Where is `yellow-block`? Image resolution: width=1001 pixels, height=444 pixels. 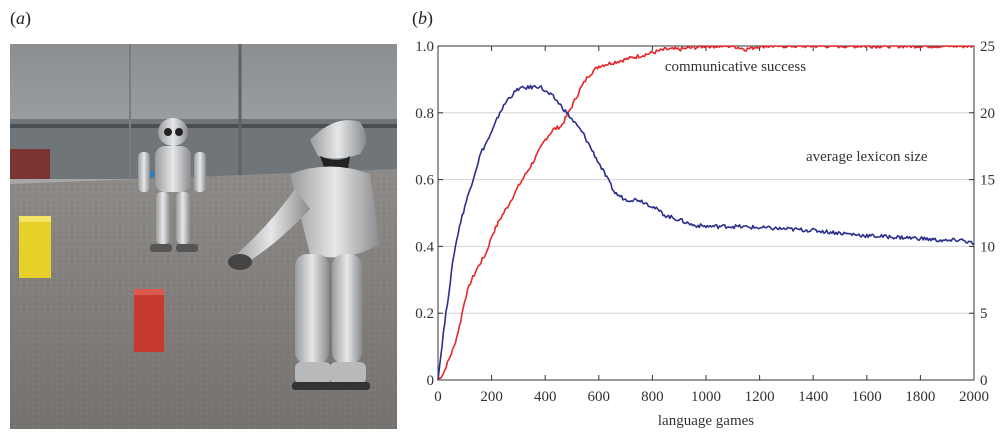 yellow-block is located at coordinates (35, 247).